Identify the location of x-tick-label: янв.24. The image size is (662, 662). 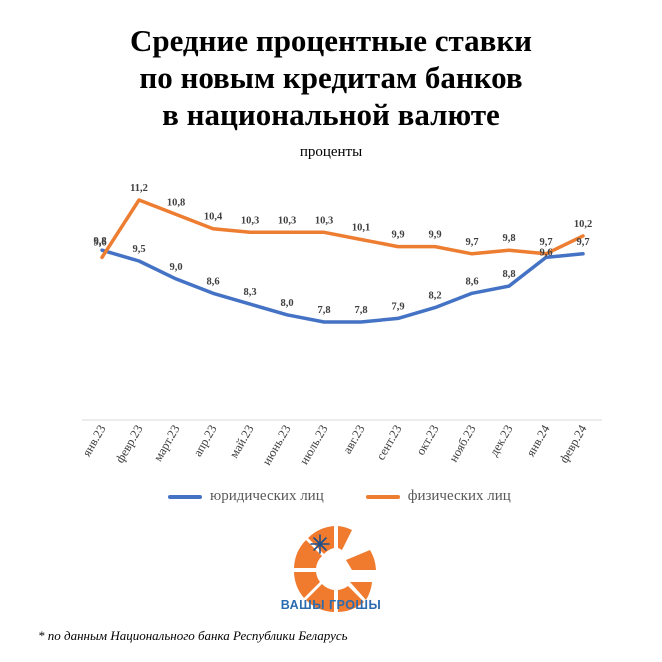
(537, 440).